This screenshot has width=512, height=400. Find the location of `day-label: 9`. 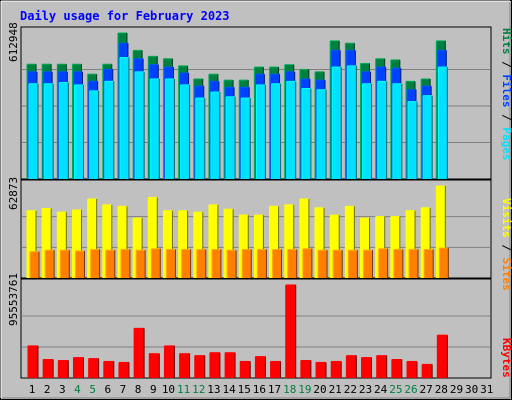

day-label: 9 is located at coordinates (153, 389).